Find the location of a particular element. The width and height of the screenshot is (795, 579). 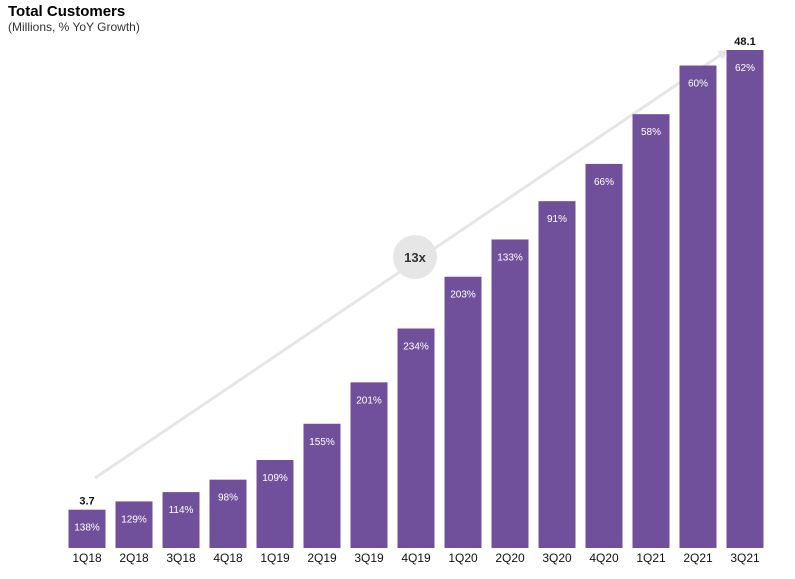

growth-label: 133% is located at coordinates (510, 257).